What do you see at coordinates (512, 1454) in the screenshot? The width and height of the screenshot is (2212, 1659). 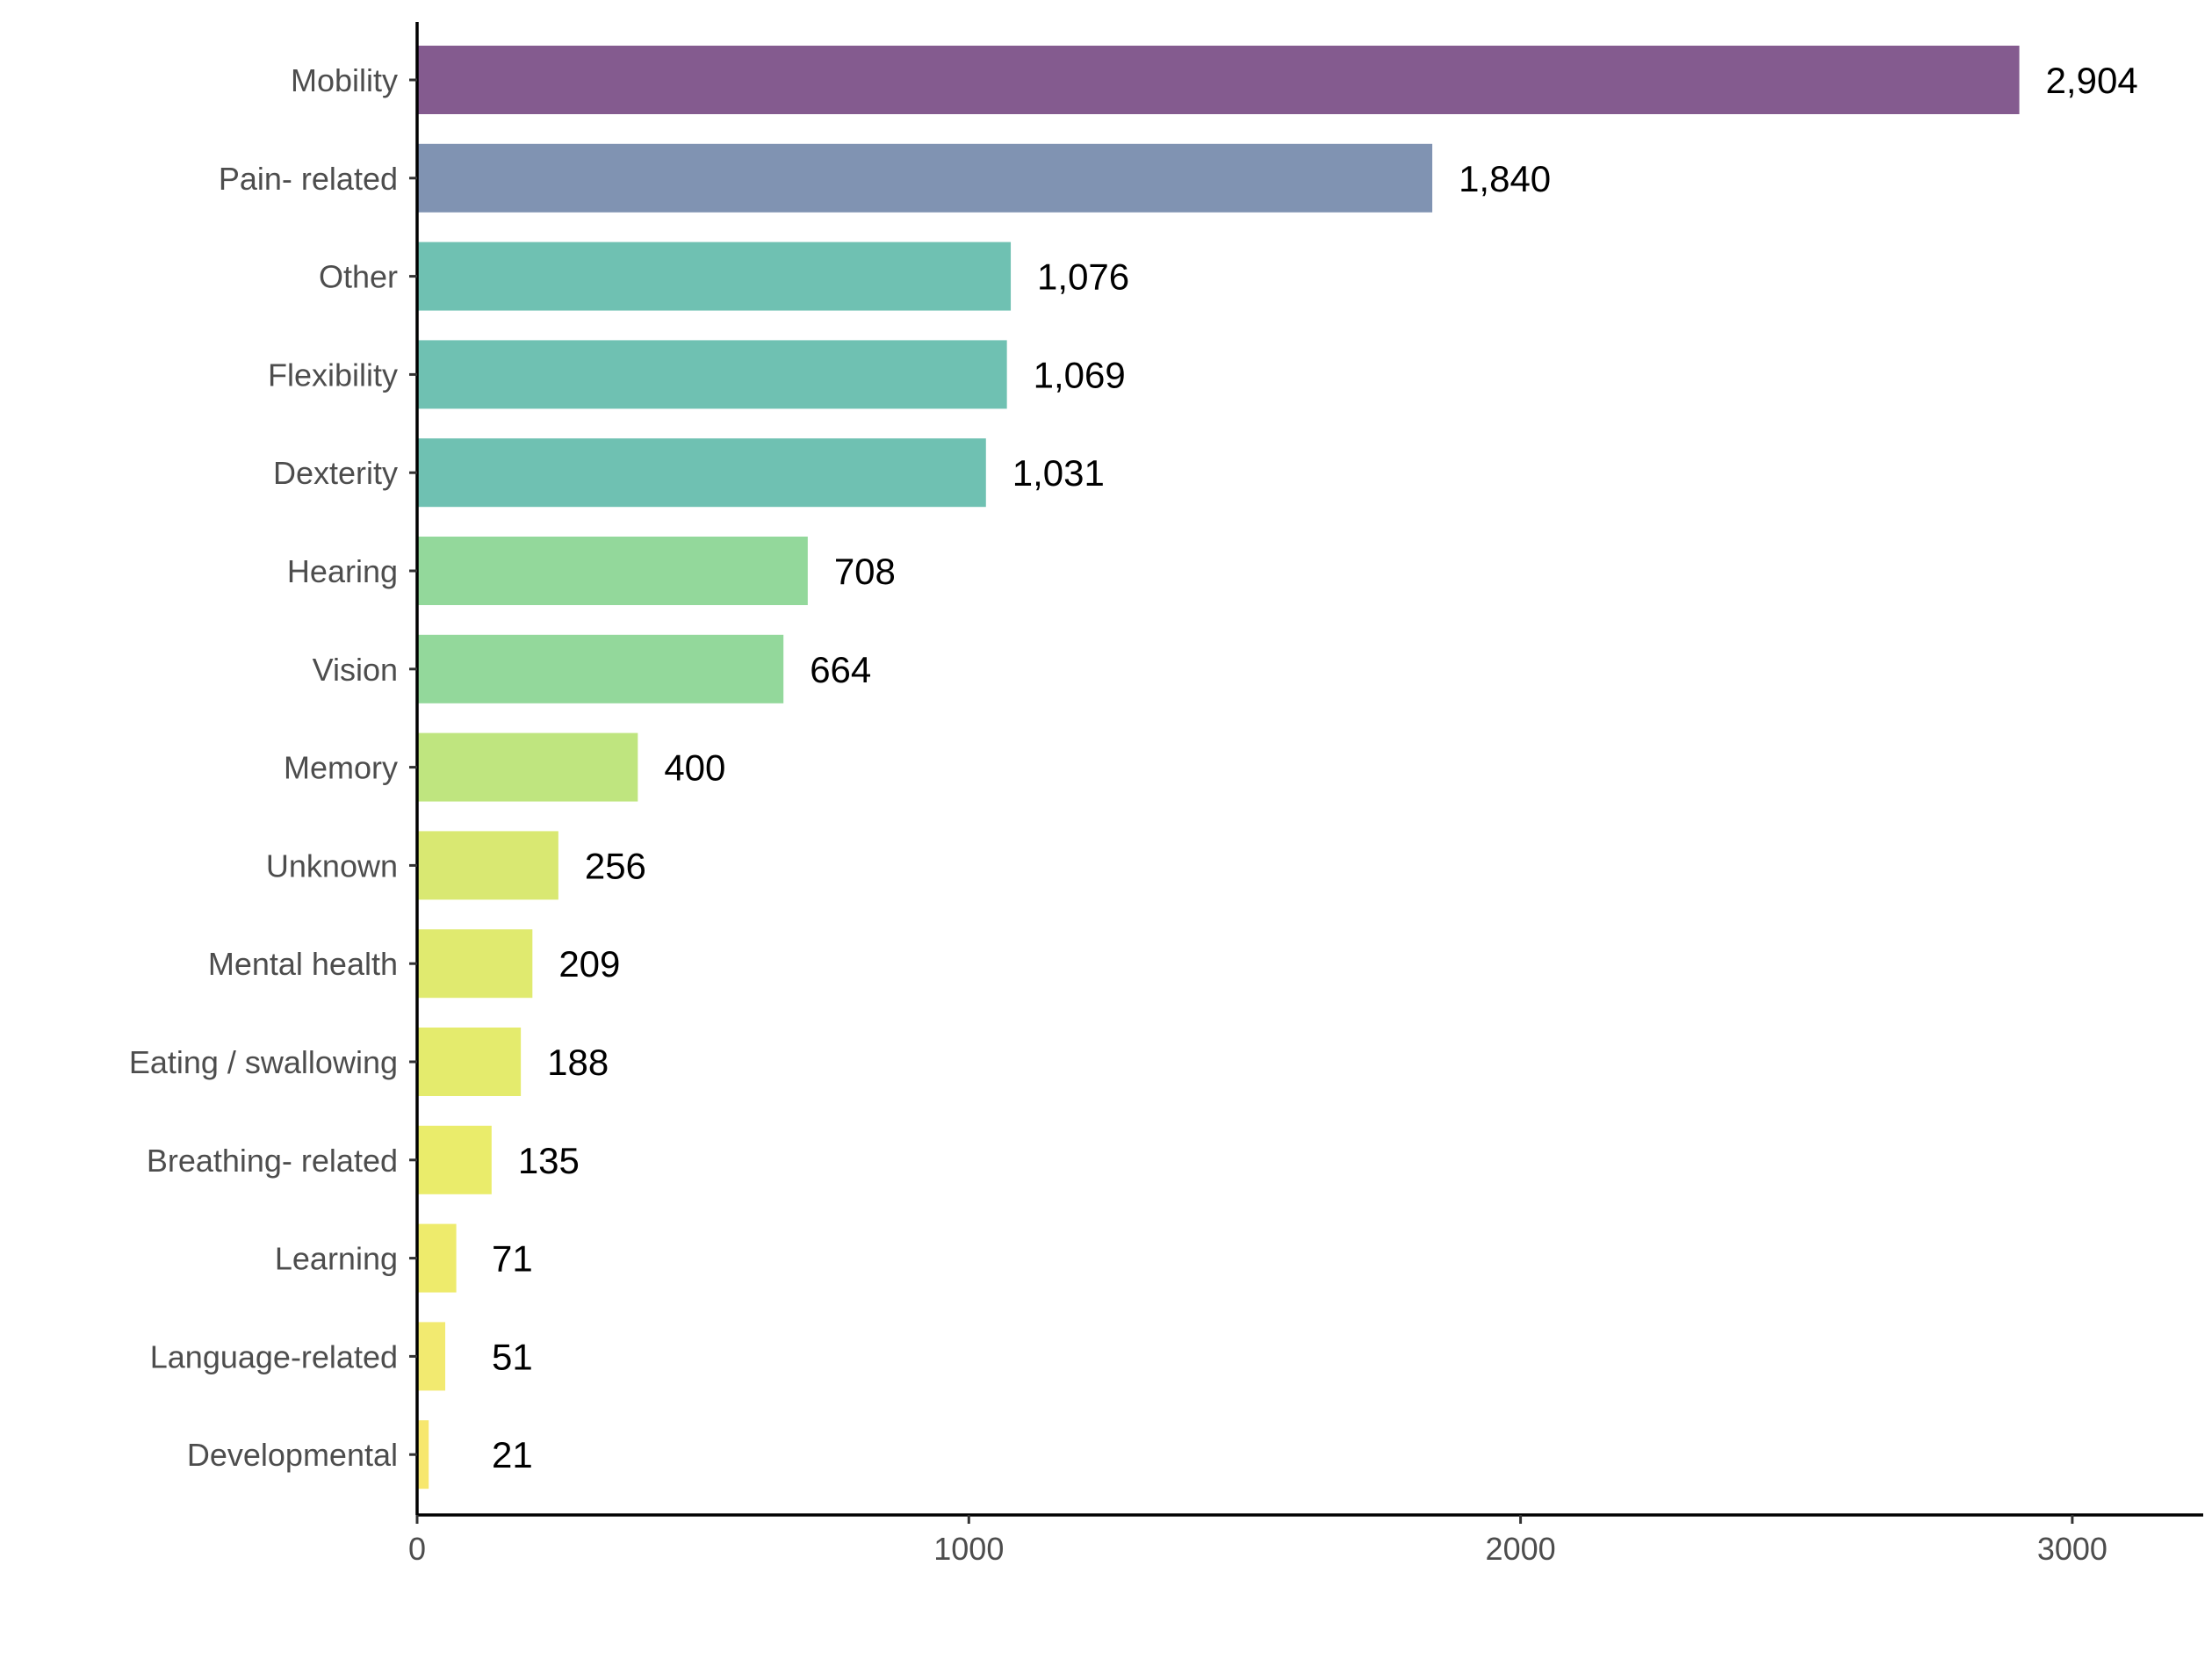 I see `value-label-14: 21` at bounding box center [512, 1454].